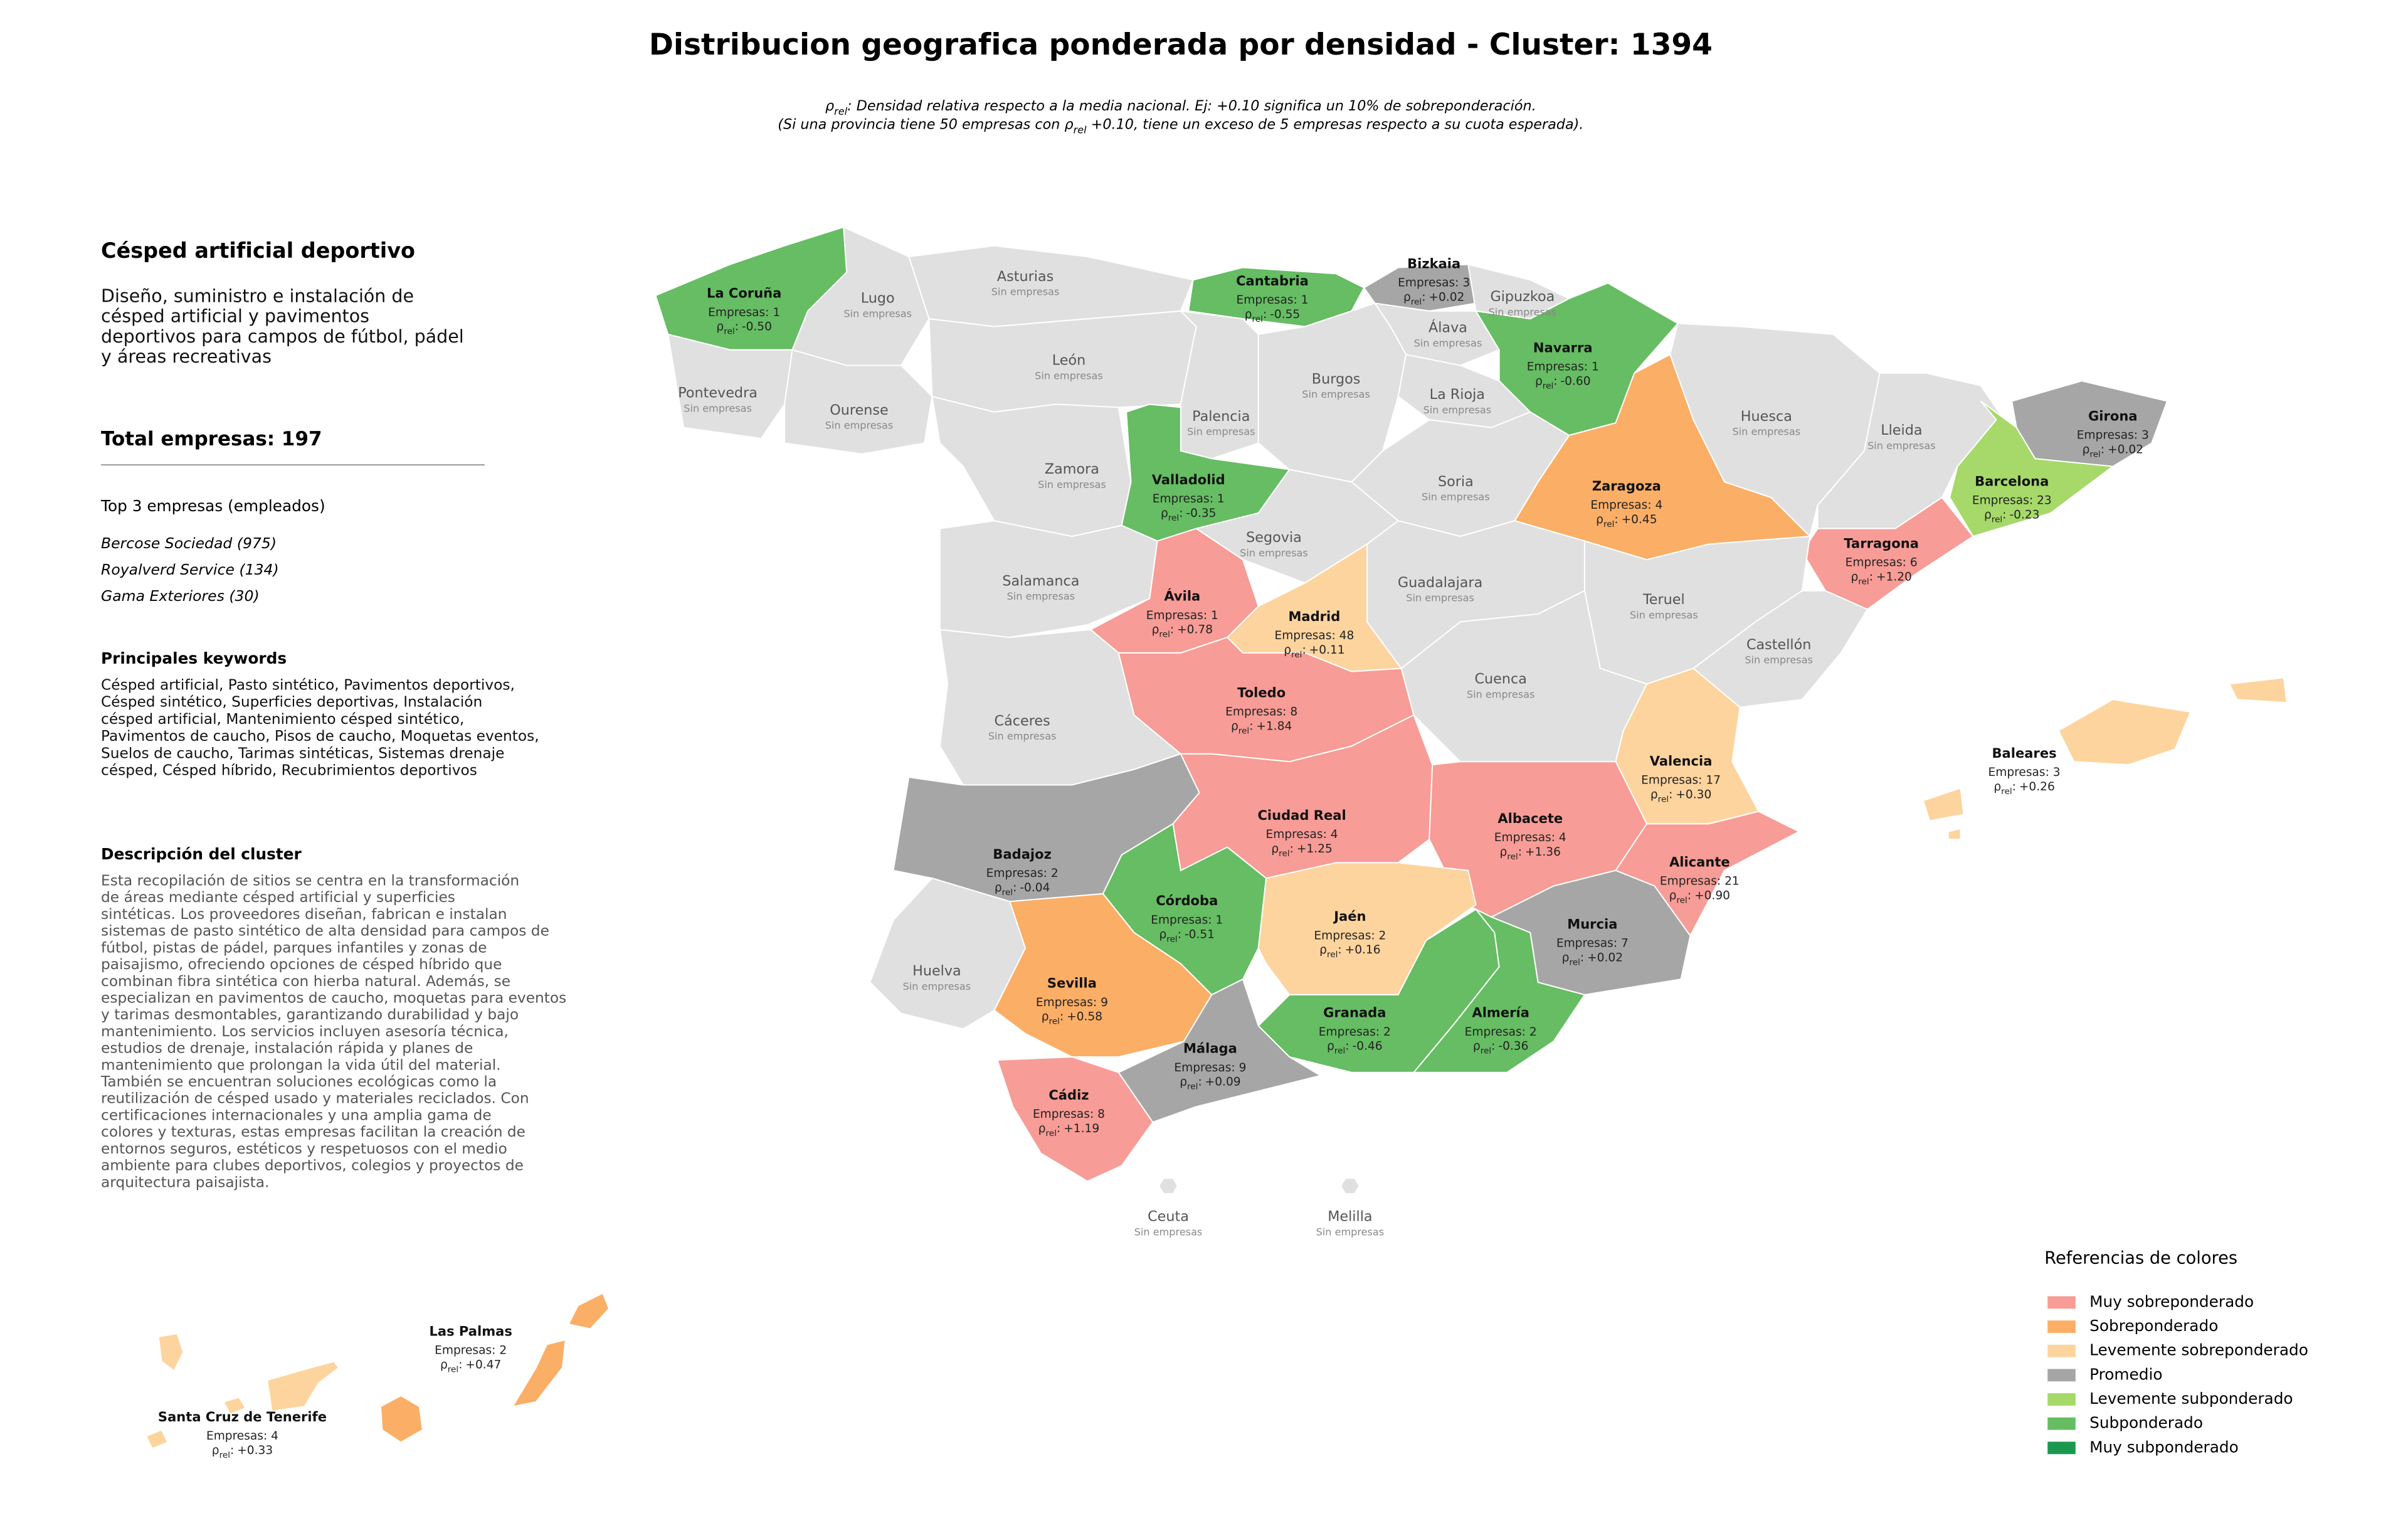 Image resolution: width=2408 pixels, height=1528 pixels. I want to click on legend-swatch, so click(2061, 1350).